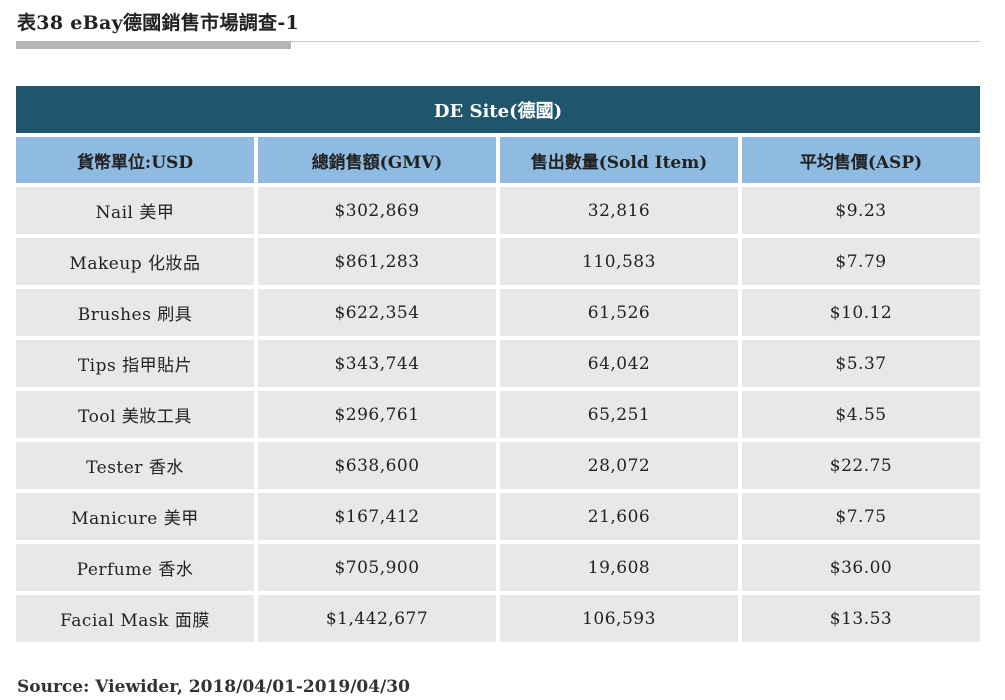 The image size is (1005, 700). Describe the element at coordinates (135, 261) in the screenshot. I see `table-cell: Makeup 化妝品` at that location.